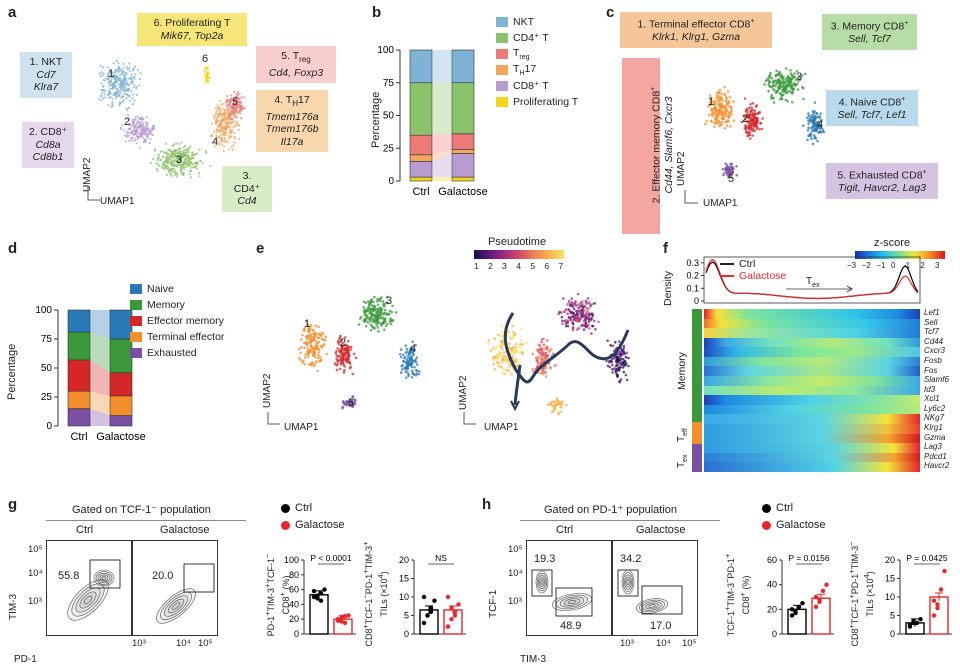 This screenshot has height=667, width=960. Describe the element at coordinates (183, 643) in the screenshot. I see `flow-g-xtick-4: 10⁴` at that location.